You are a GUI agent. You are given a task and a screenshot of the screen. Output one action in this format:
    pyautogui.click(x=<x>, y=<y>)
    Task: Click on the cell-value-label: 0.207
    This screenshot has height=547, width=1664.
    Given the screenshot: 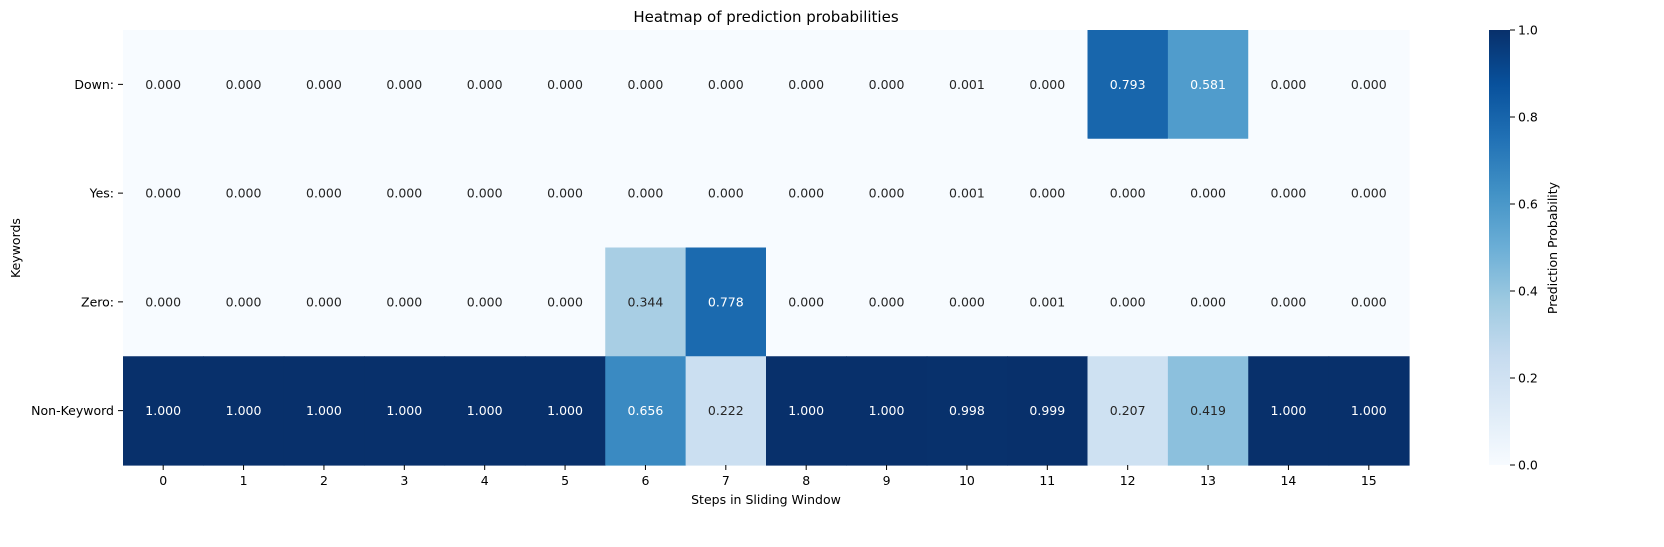 What is the action you would take?
    pyautogui.click(x=1128, y=410)
    